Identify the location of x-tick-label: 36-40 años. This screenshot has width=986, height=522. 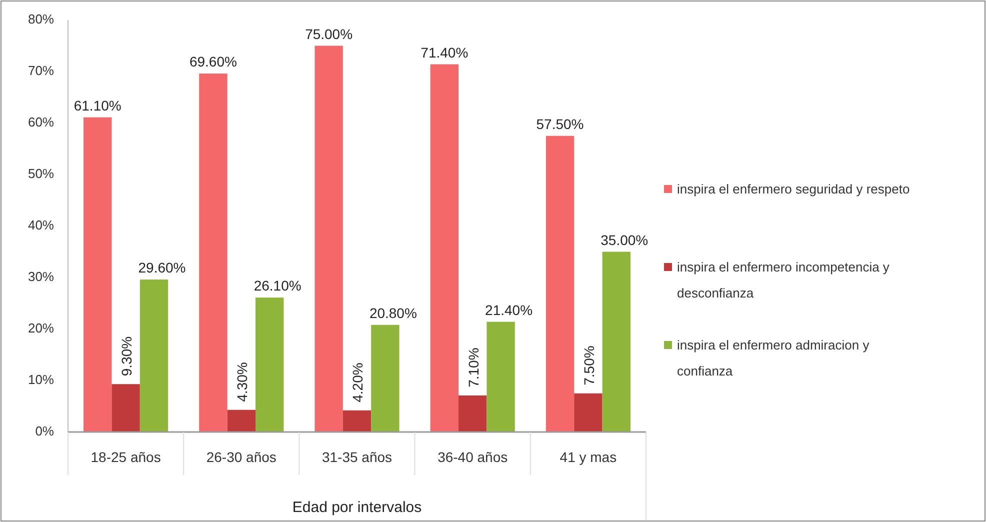
(473, 457).